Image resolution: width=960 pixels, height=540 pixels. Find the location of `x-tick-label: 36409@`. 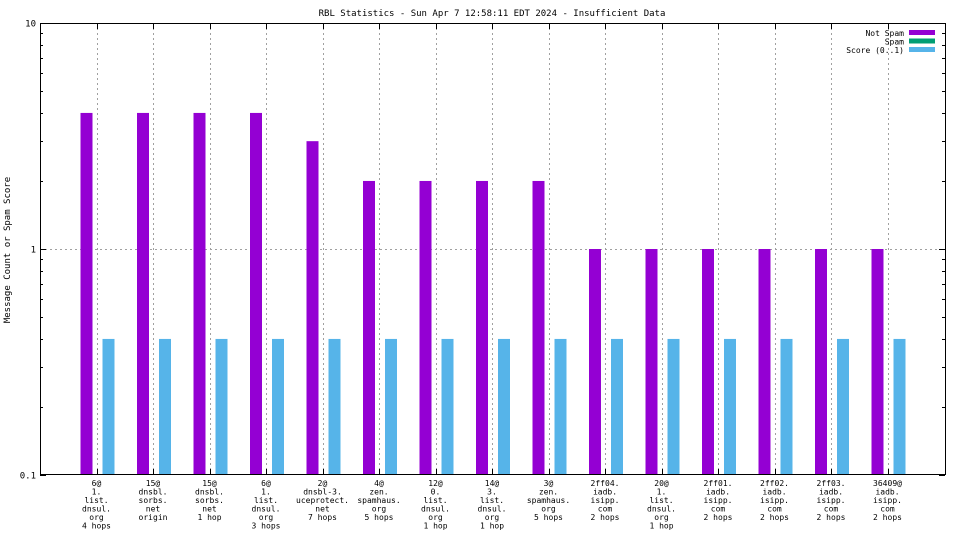

x-tick-label: 36409@ is located at coordinates (887, 483).